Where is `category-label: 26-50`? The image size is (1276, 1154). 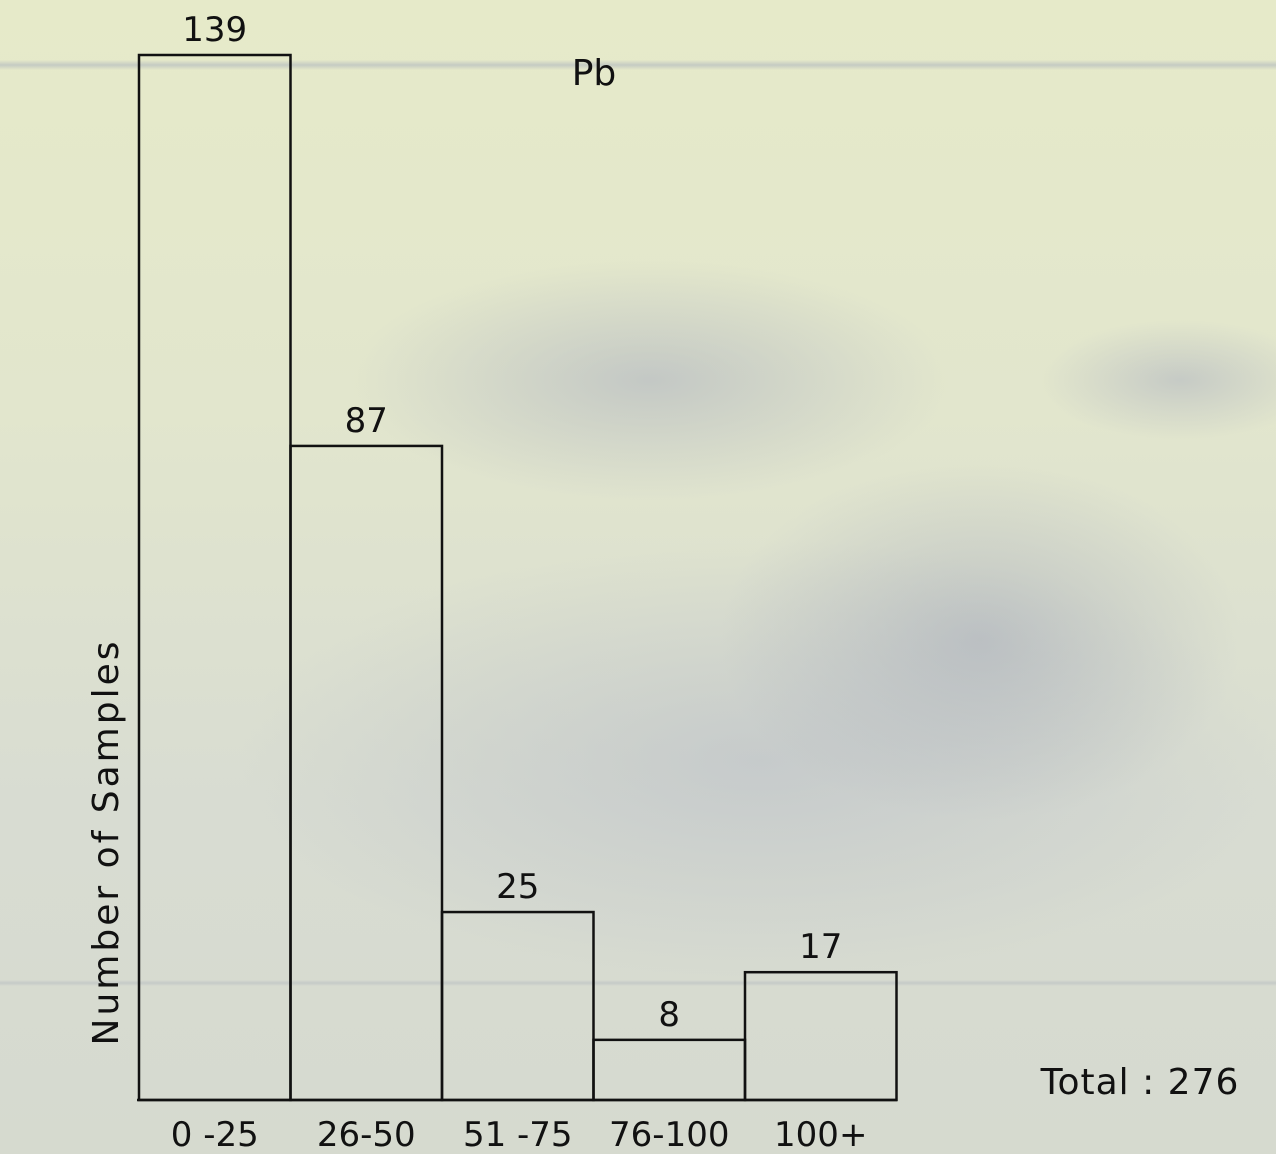
category-label: 26-50 is located at coordinates (366, 1134).